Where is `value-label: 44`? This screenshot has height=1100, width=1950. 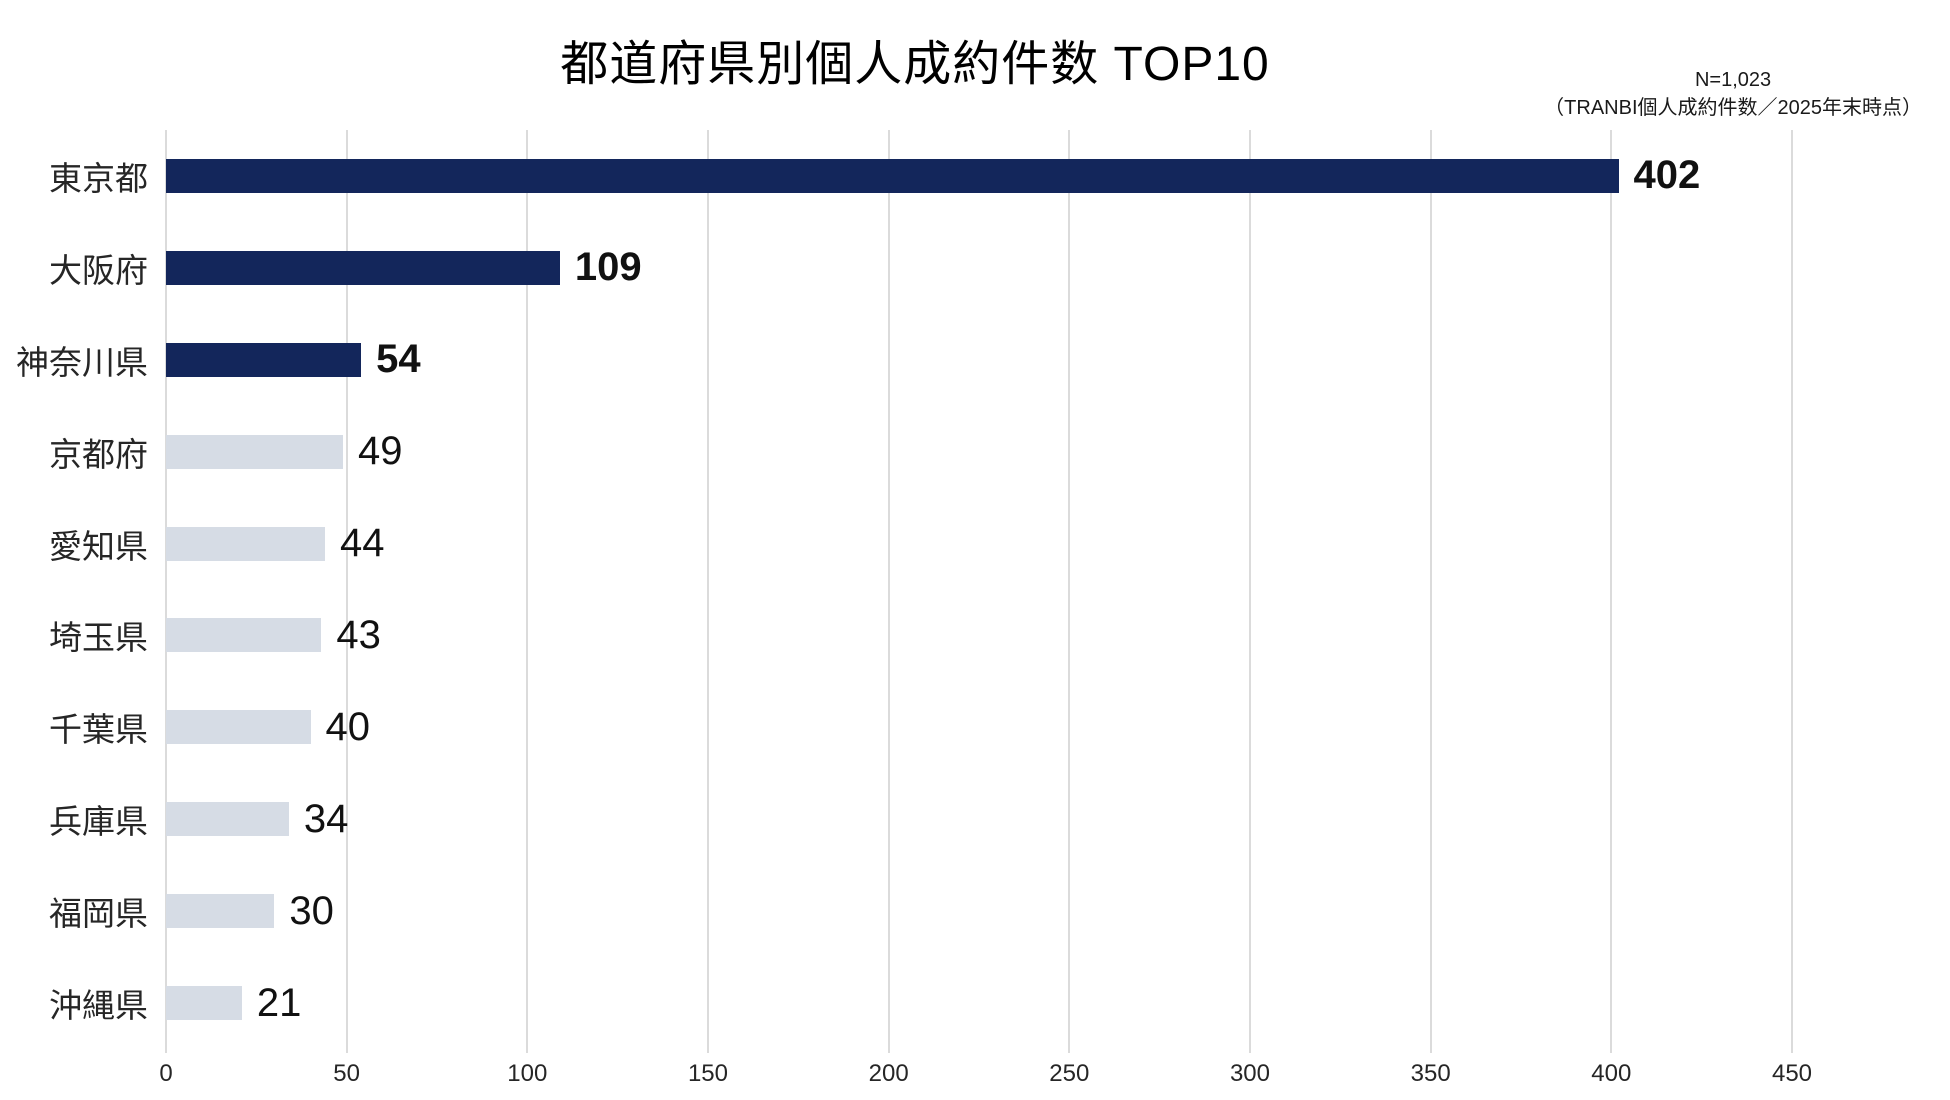
value-label: 44 is located at coordinates (362, 543).